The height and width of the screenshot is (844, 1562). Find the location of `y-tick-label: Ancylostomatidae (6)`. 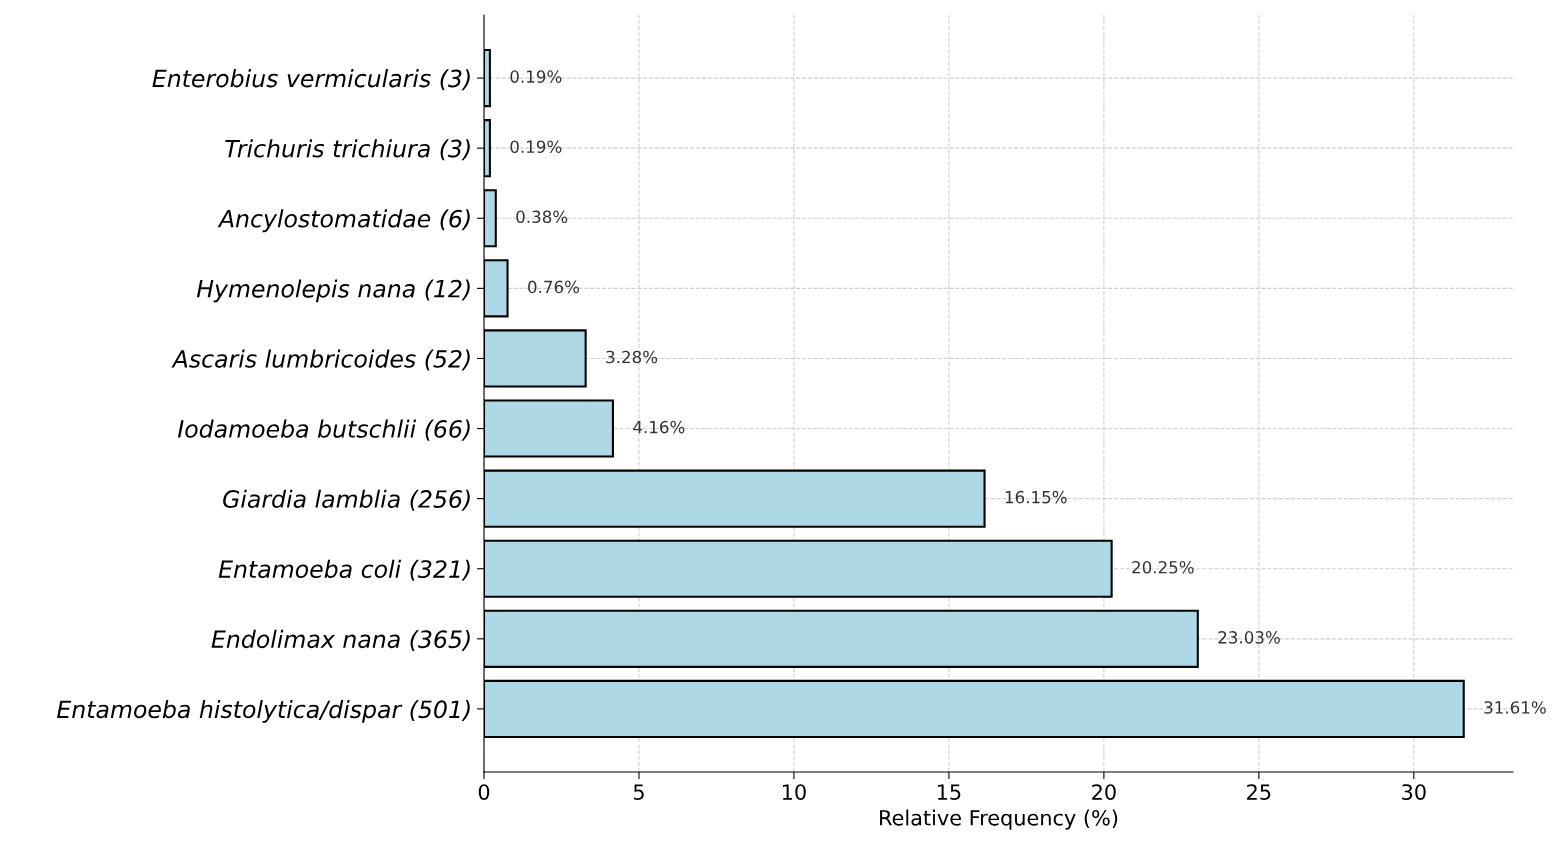

y-tick-label: Ancylostomatidae (6) is located at coordinates (343, 221).